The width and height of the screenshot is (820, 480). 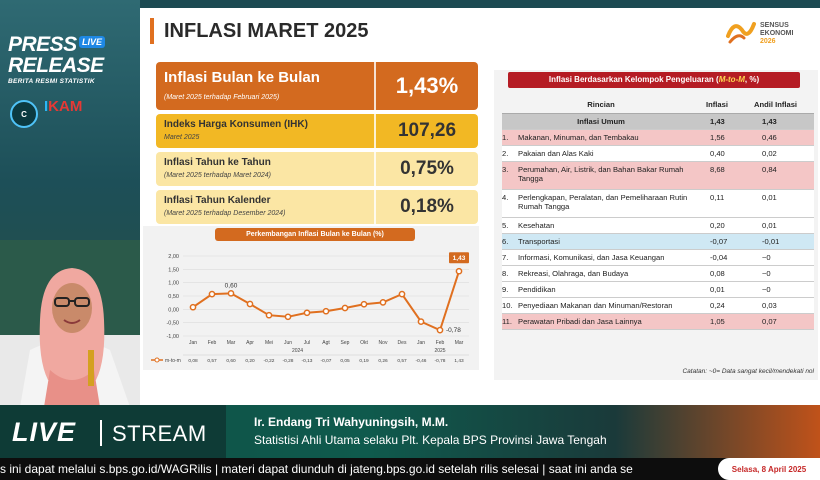 What do you see at coordinates (595, 305) in the screenshot?
I see `row-label: Penyediaan Makanan dan Minuman/Restoran` at bounding box center [595, 305].